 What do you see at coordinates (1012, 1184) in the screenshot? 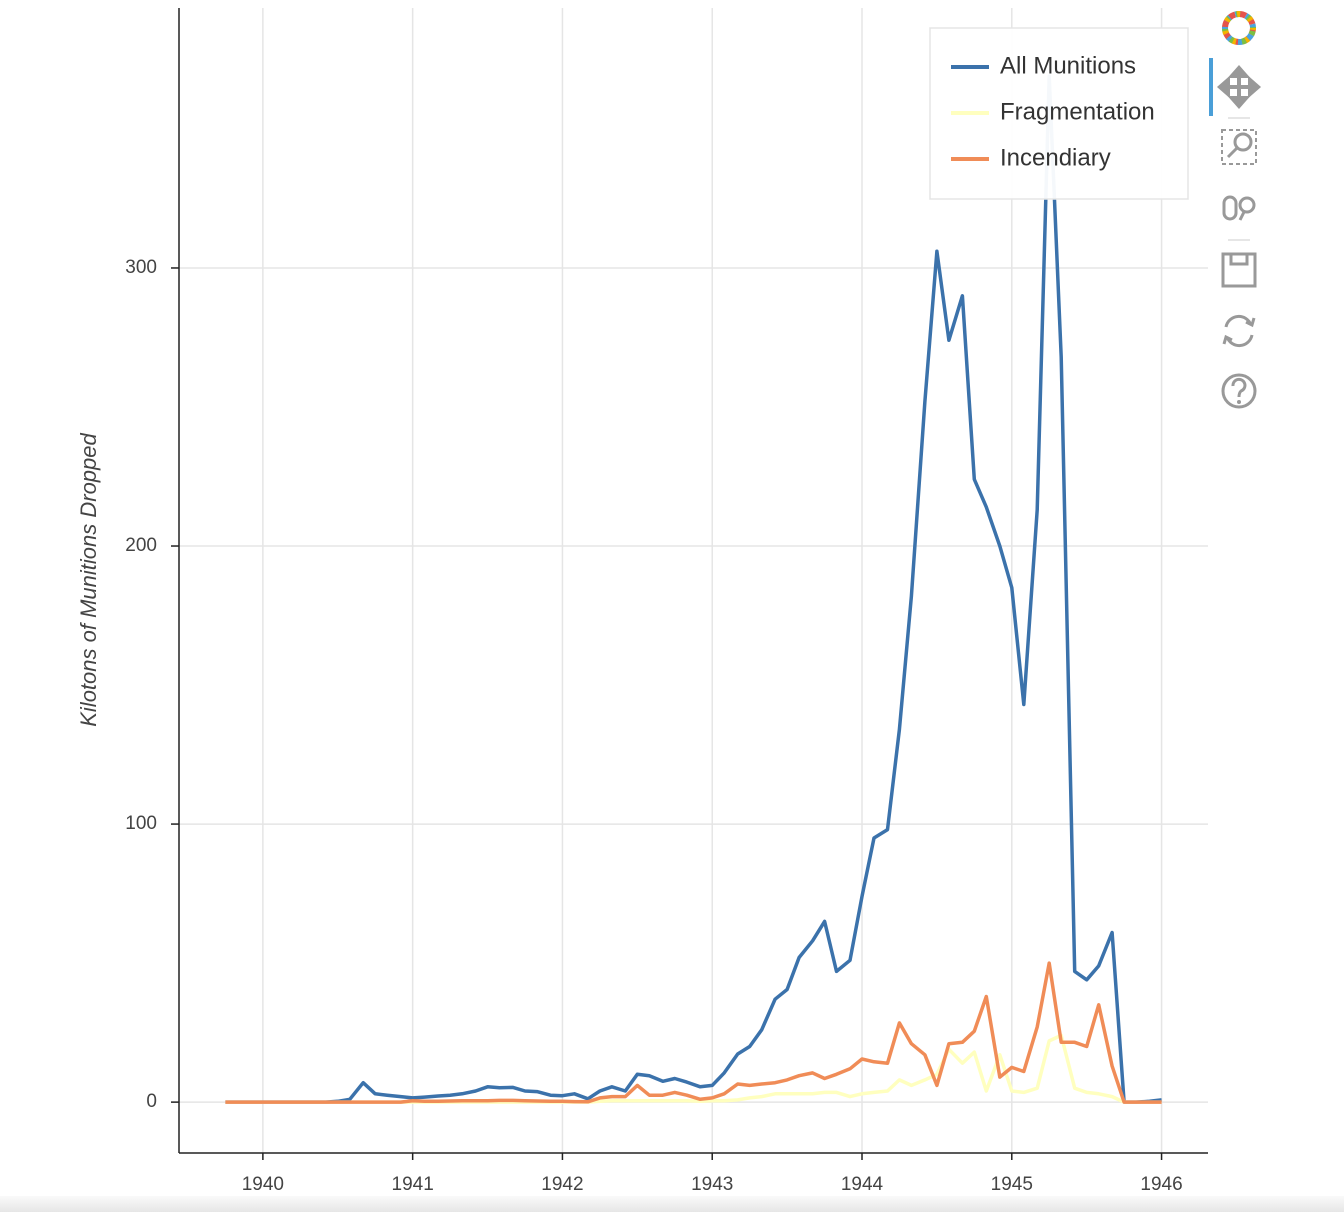
I see `x-tick-label: 1945` at bounding box center [1012, 1184].